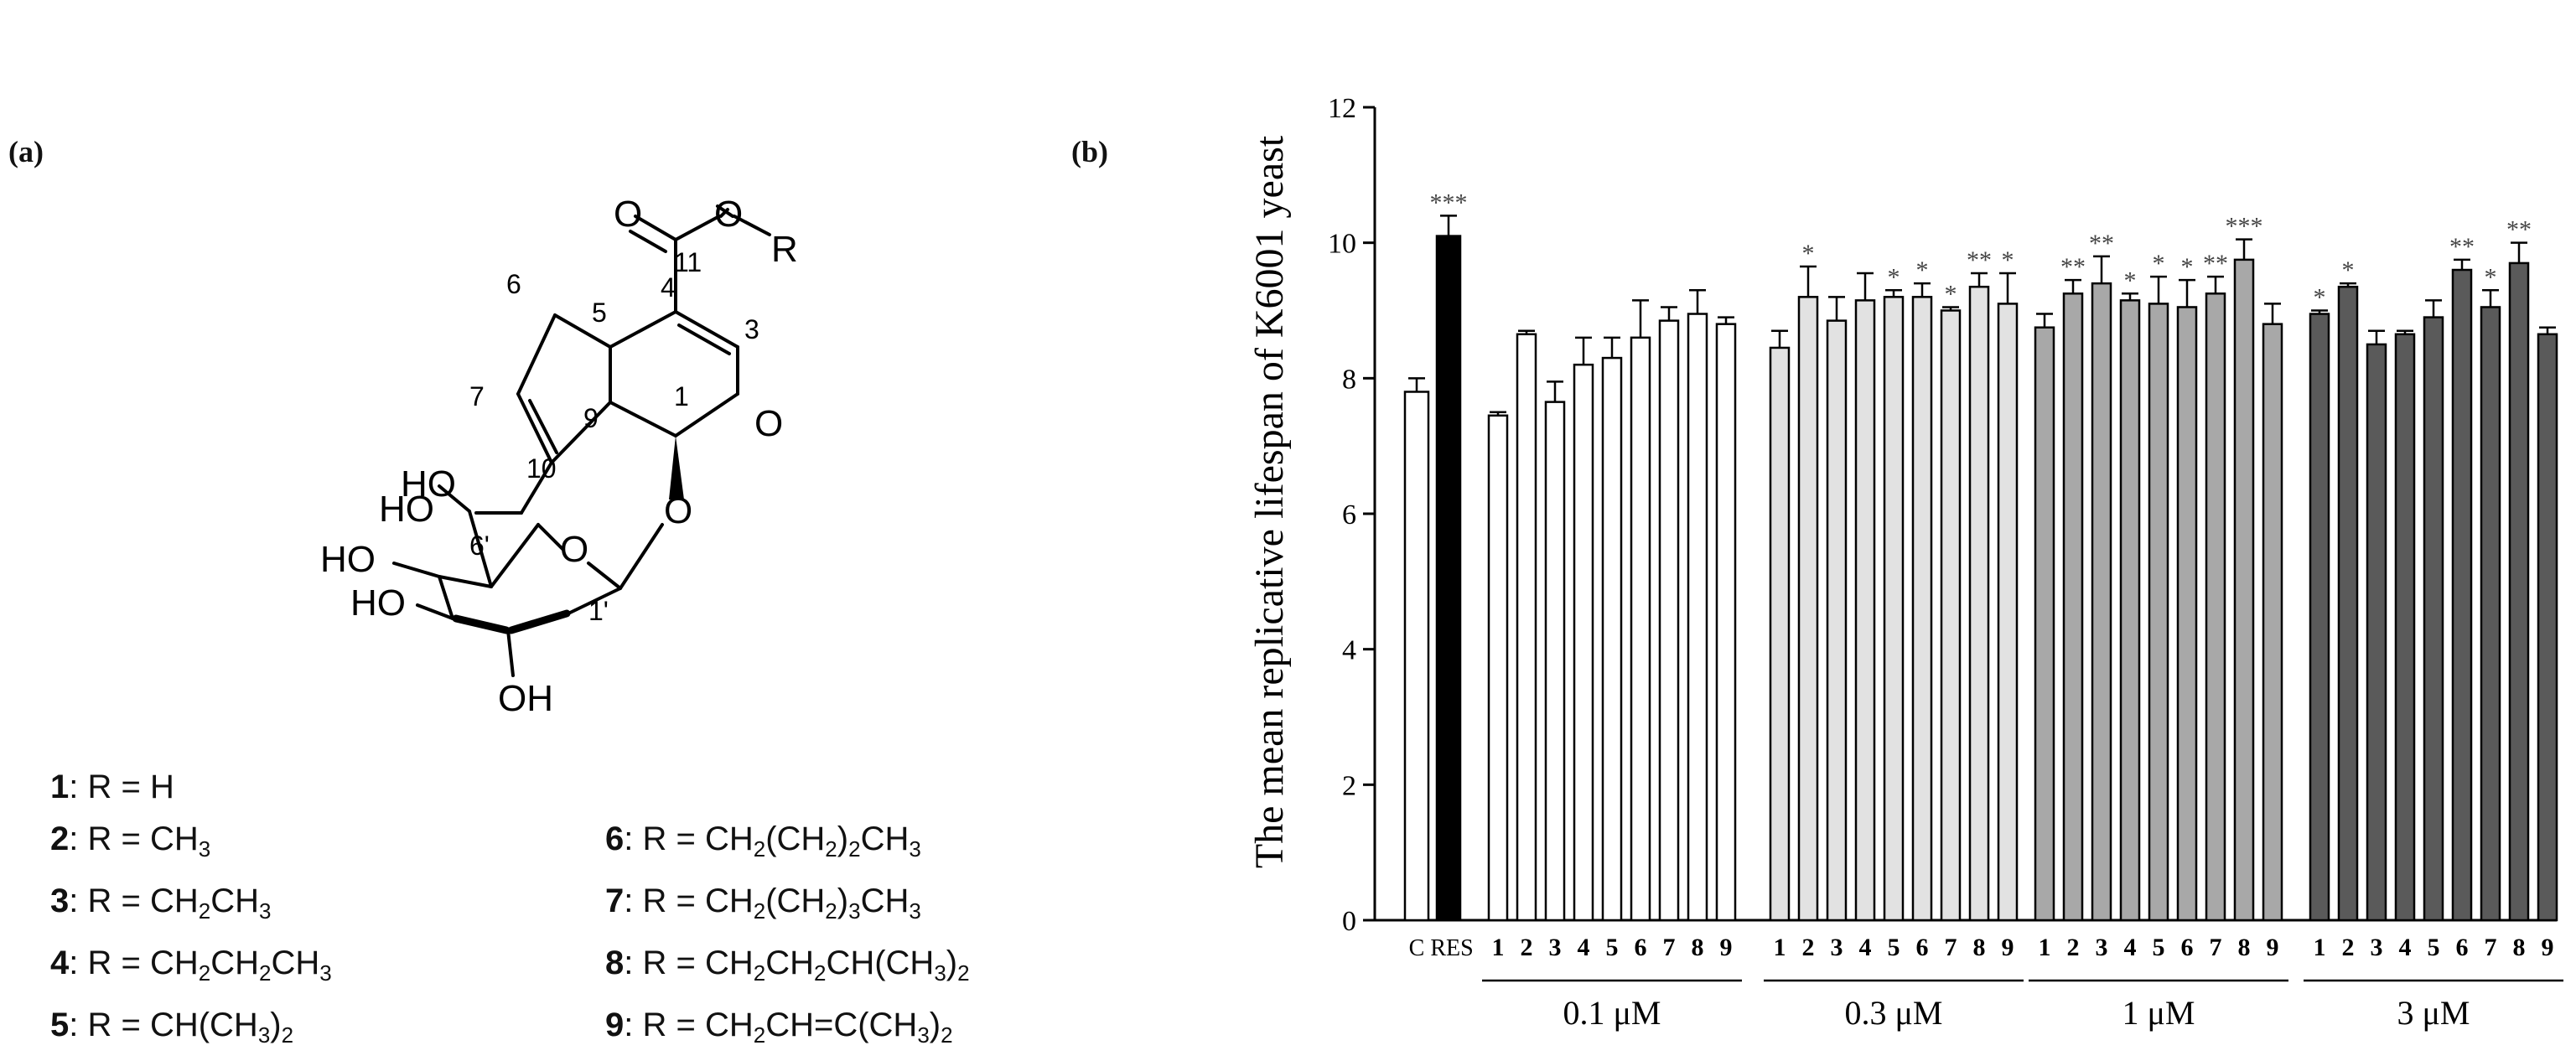  What do you see at coordinates (477, 396) in the screenshot?
I see `atom-number: 7` at bounding box center [477, 396].